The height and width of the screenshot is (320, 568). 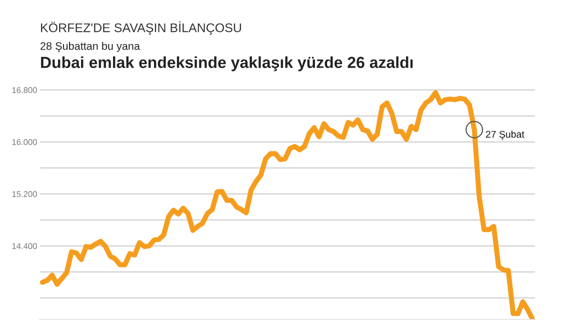 I want to click on chart-title: Dubai emlak endeksinde yaklaşık yüzde 26 azaldı, so click(x=227, y=64).